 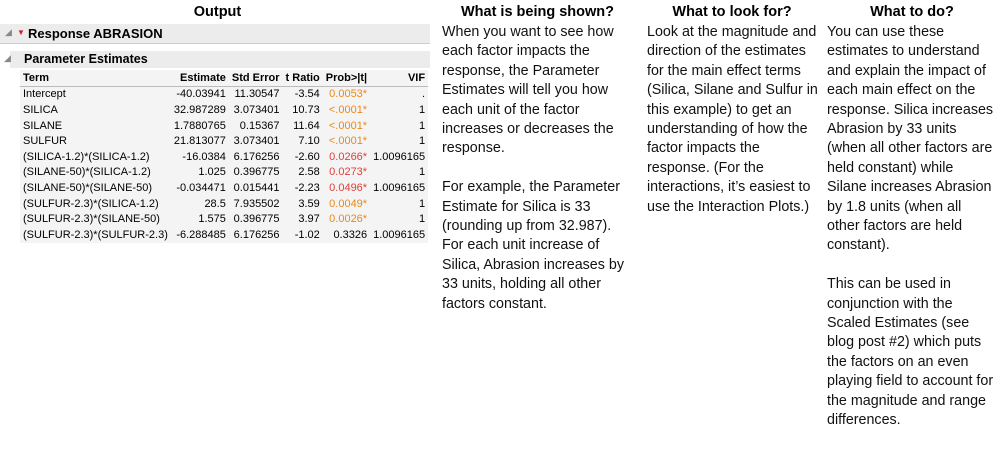 I want to click on cell-term: SILANE, so click(x=43, y=125).